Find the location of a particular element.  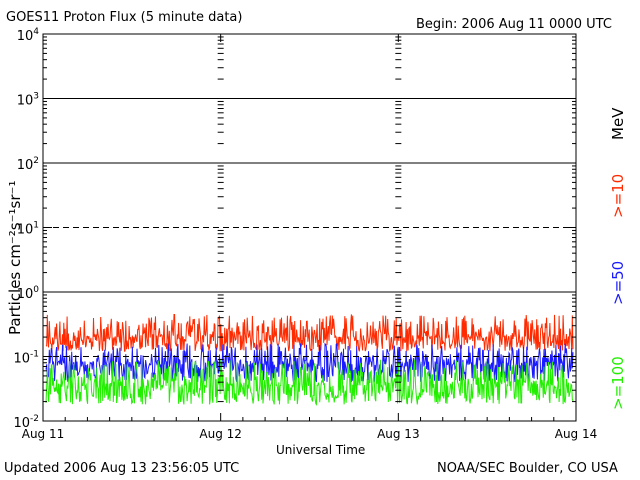

series->=10 is located at coordinates (309, 333).